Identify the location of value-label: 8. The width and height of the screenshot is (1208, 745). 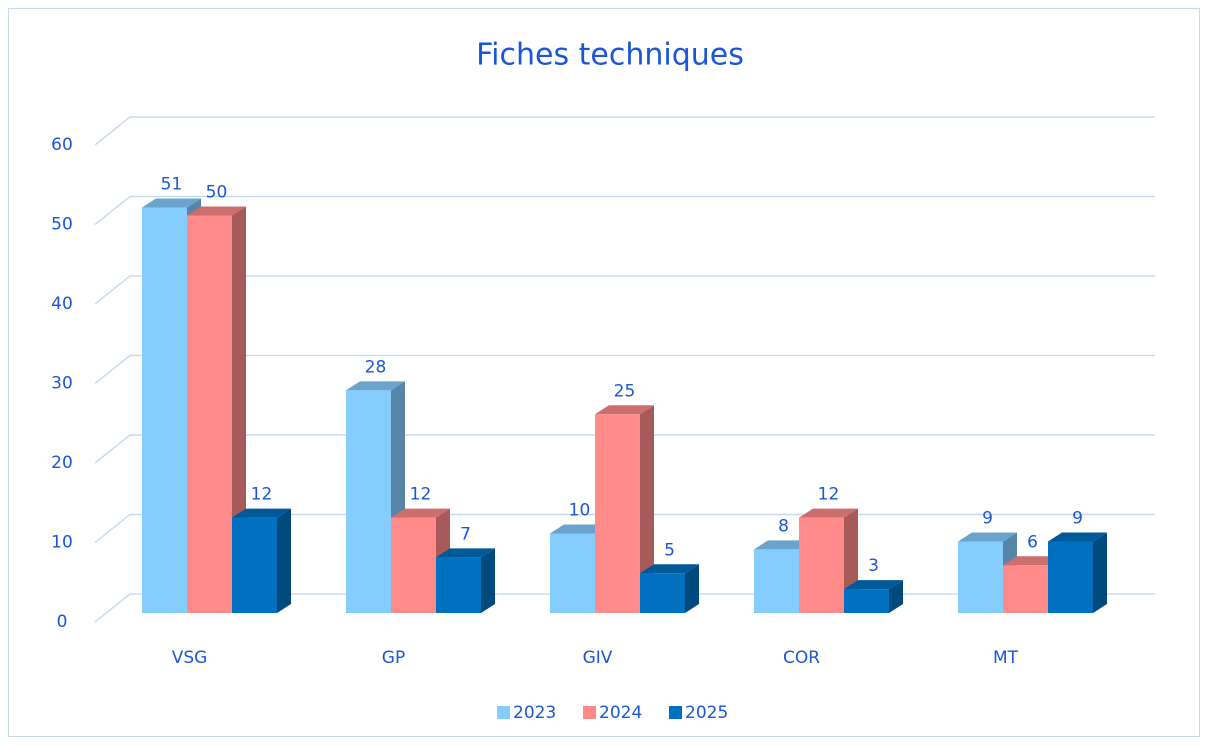
(783, 526).